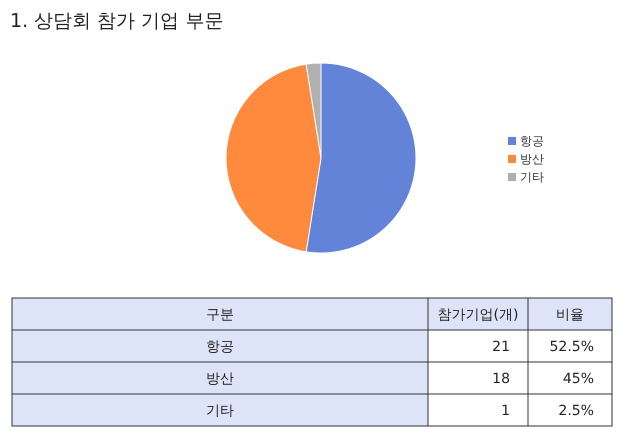 The width and height of the screenshot is (629, 444). What do you see at coordinates (220, 379) in the screenshot?
I see `category-label: 방산` at bounding box center [220, 379].